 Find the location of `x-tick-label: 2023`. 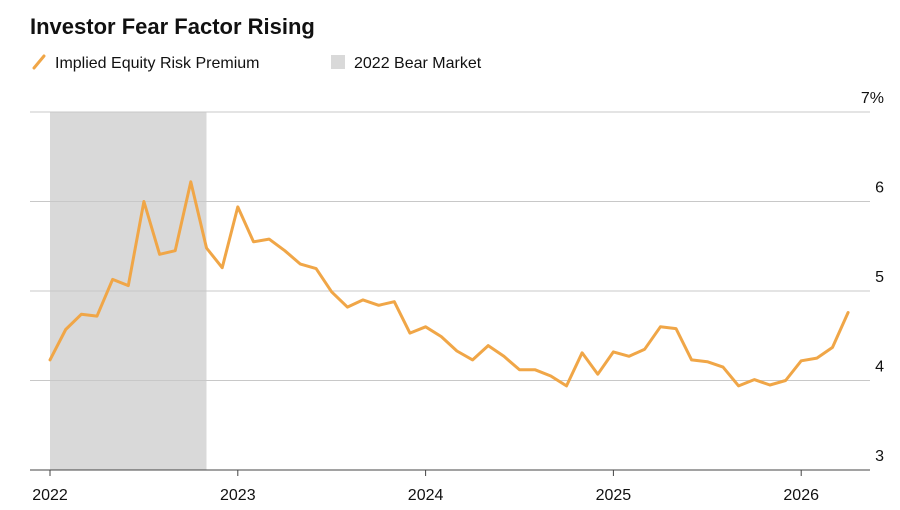

x-tick-label: 2023 is located at coordinates (238, 495).